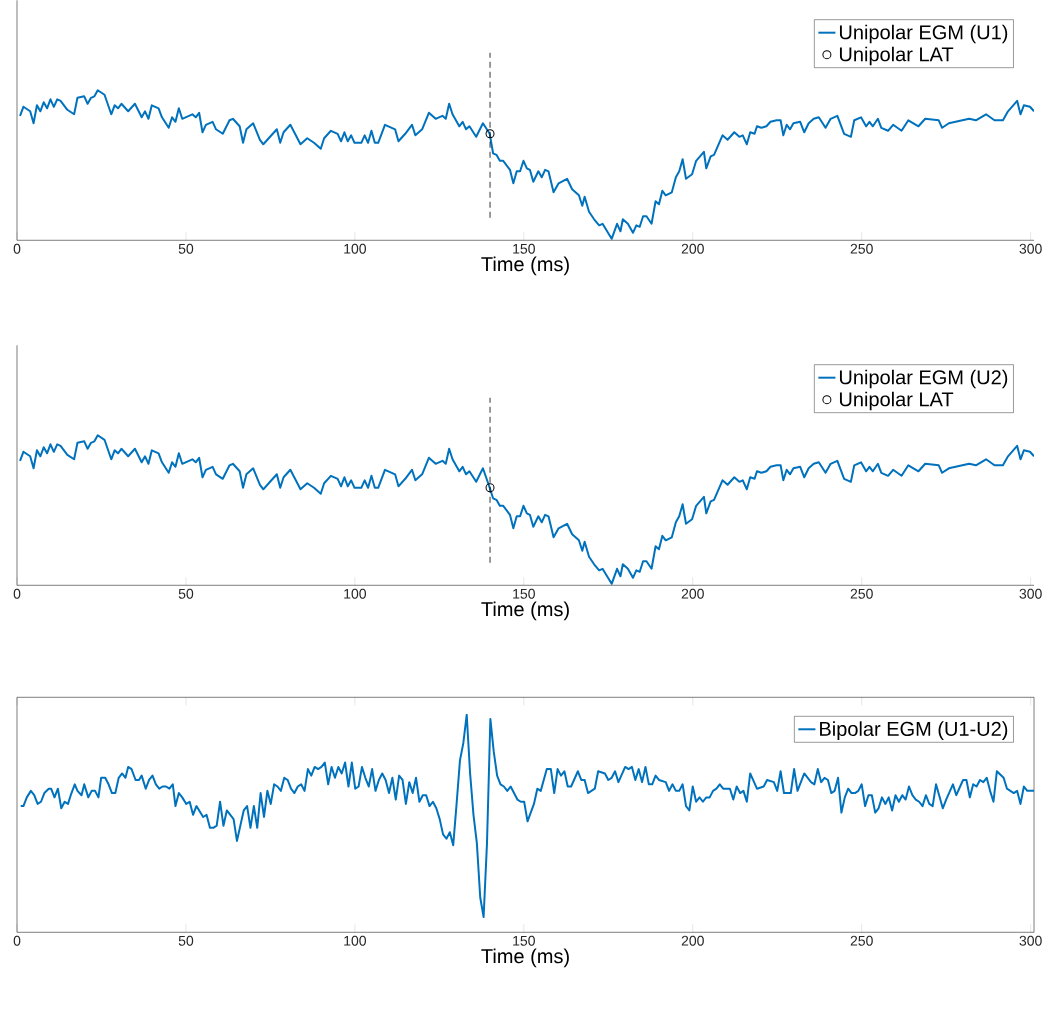 This screenshot has width=1059, height=1012. I want to click on legend-label: Unipolar EGM (U1), so click(923, 34).